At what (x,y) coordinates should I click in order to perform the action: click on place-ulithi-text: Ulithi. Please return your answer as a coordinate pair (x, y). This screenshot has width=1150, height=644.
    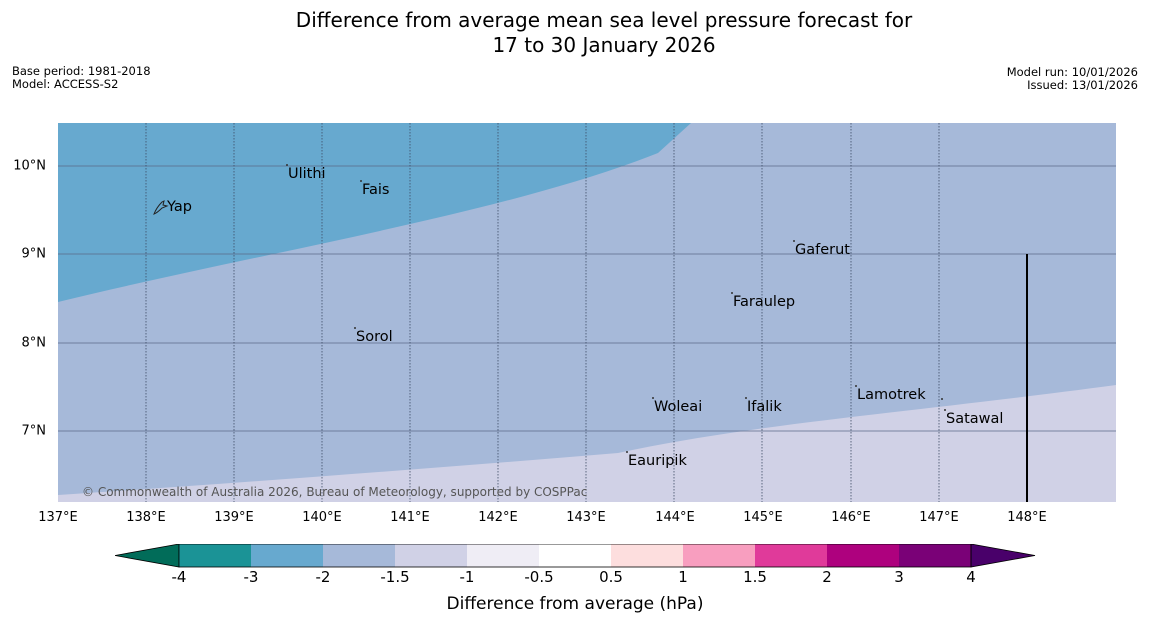
    Looking at the image, I should click on (307, 174).